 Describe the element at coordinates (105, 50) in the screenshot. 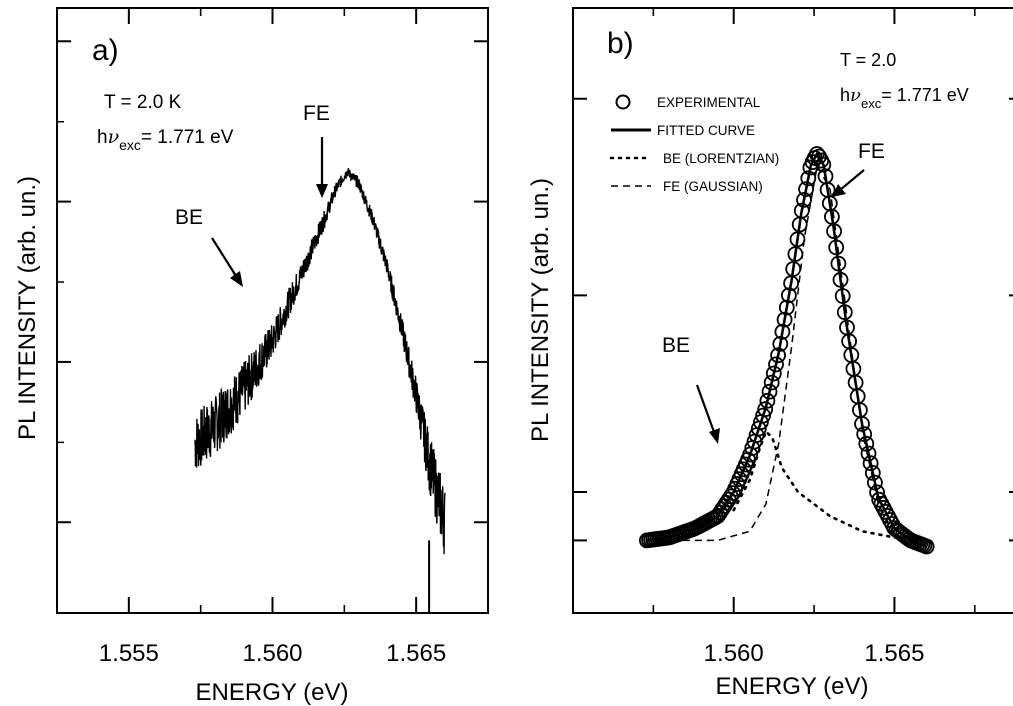

I see `panel-a-label: a)` at that location.